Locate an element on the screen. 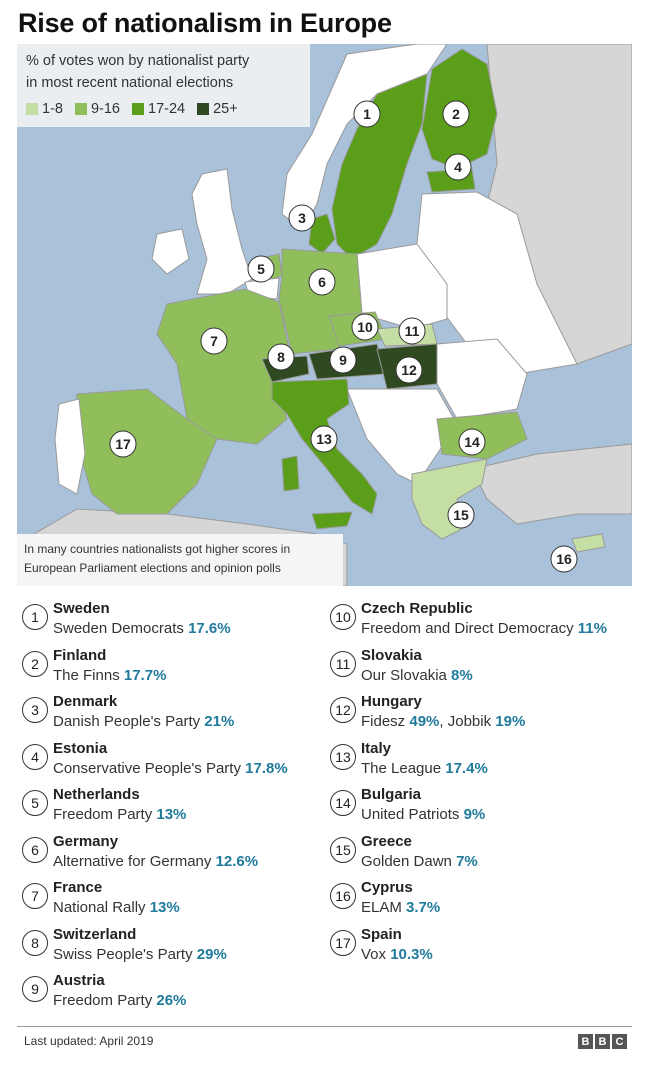 The height and width of the screenshot is (1065, 672). legend-item: 17-24 is located at coordinates (158, 109).